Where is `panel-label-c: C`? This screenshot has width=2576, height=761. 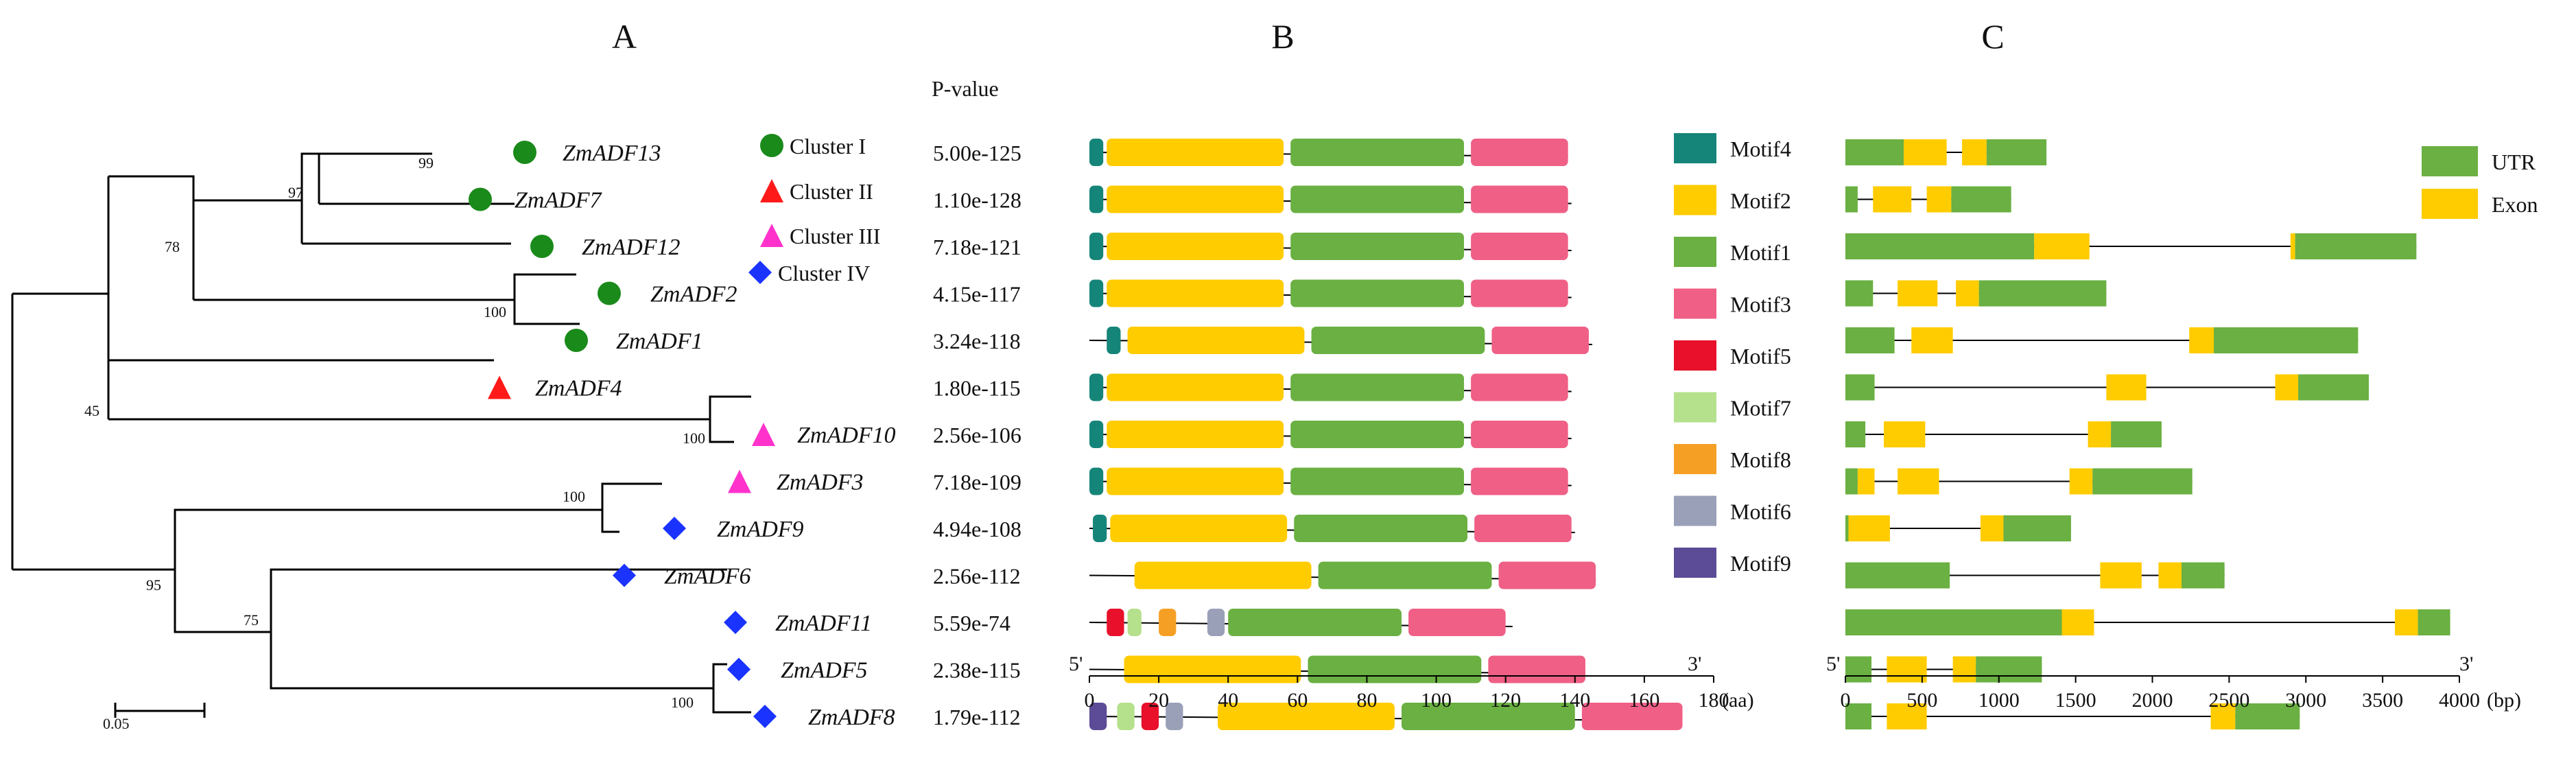 panel-label-c: C is located at coordinates (1992, 36).